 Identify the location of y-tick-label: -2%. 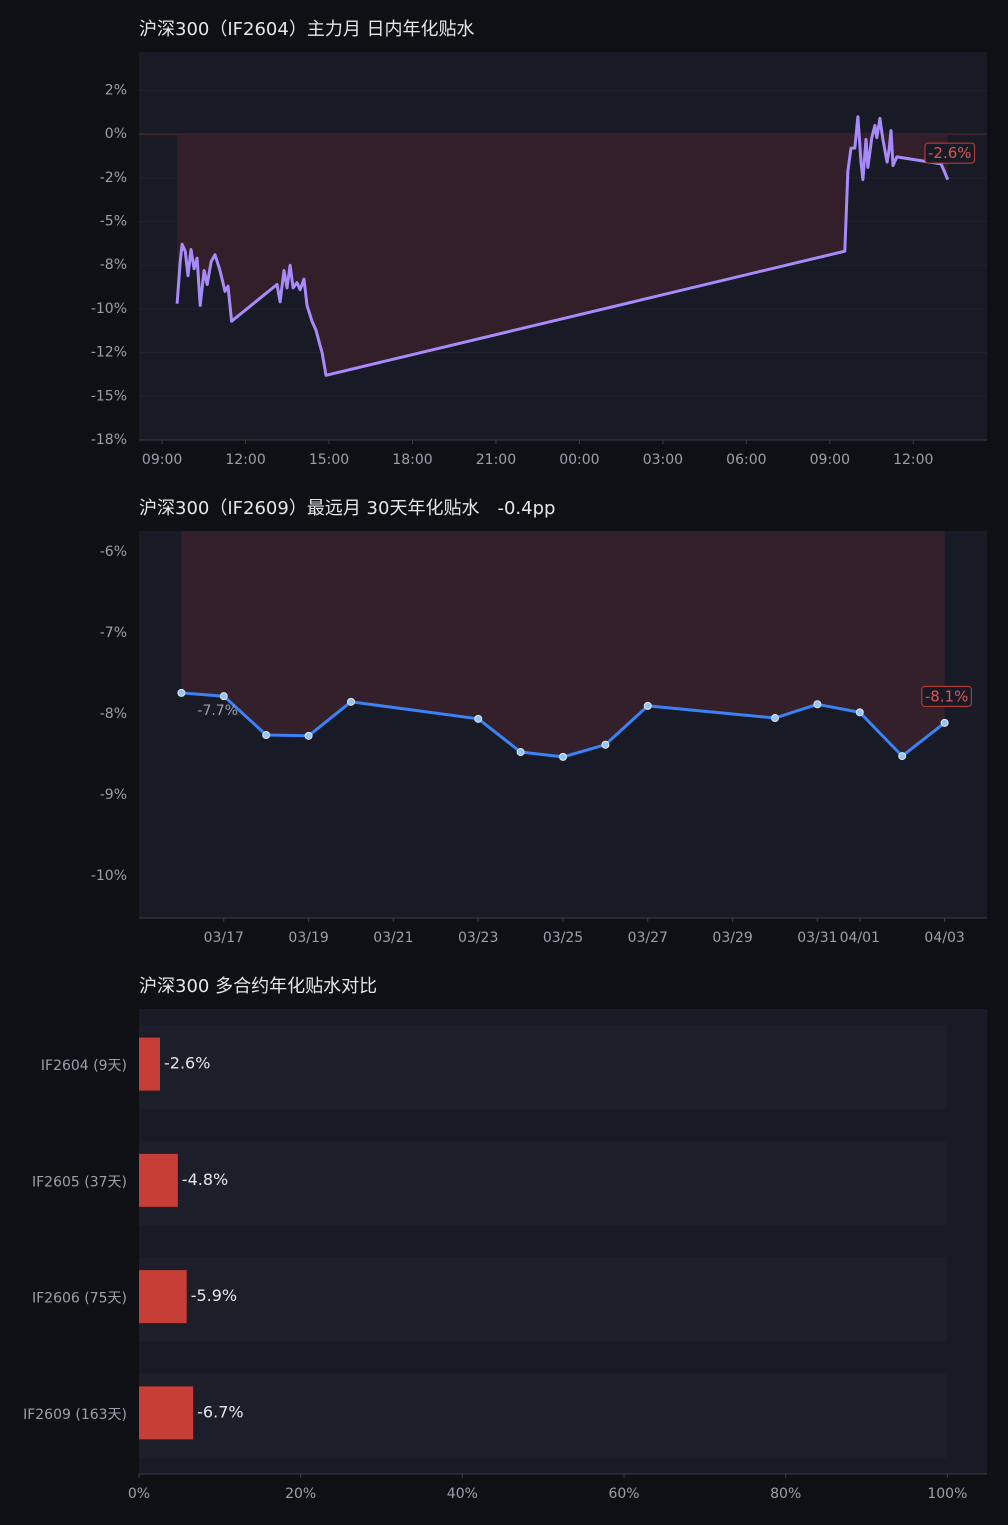
(113, 178).